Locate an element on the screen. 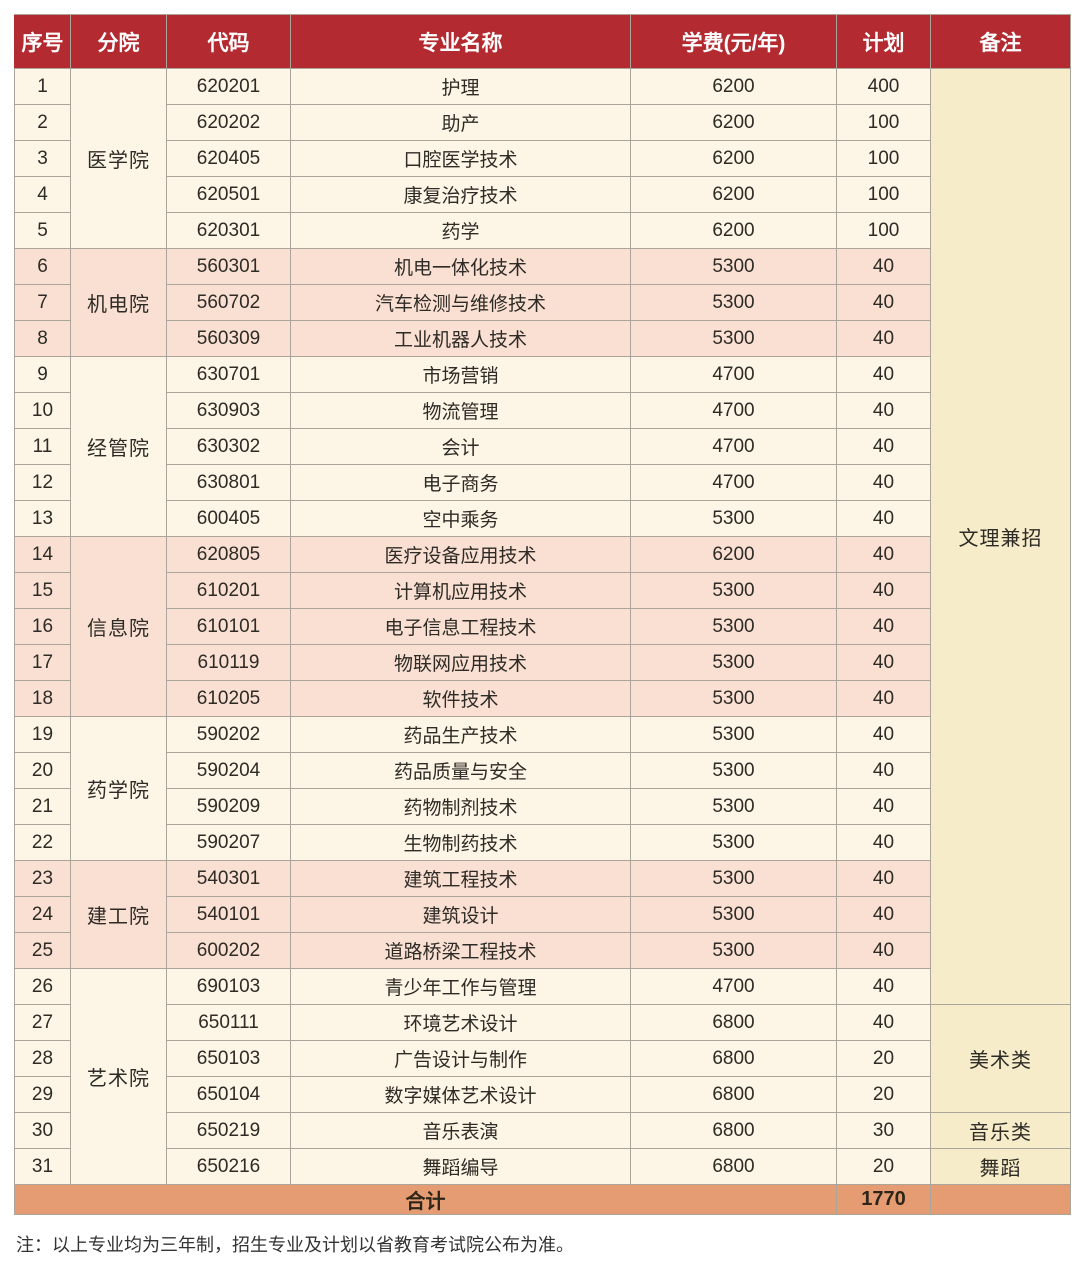 The height and width of the screenshot is (1272, 1080). column-header-no: 序号 is located at coordinates (42, 41).